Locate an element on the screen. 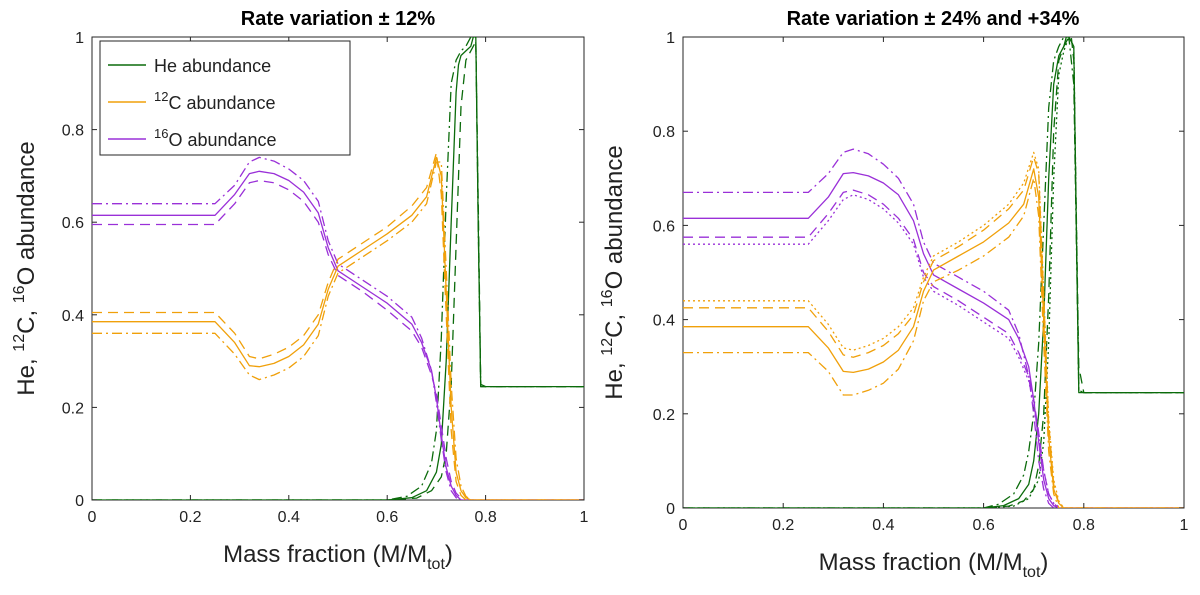 Image resolution: width=1200 pixels, height=595 pixels. legend-label: He abundance is located at coordinates (212, 66).